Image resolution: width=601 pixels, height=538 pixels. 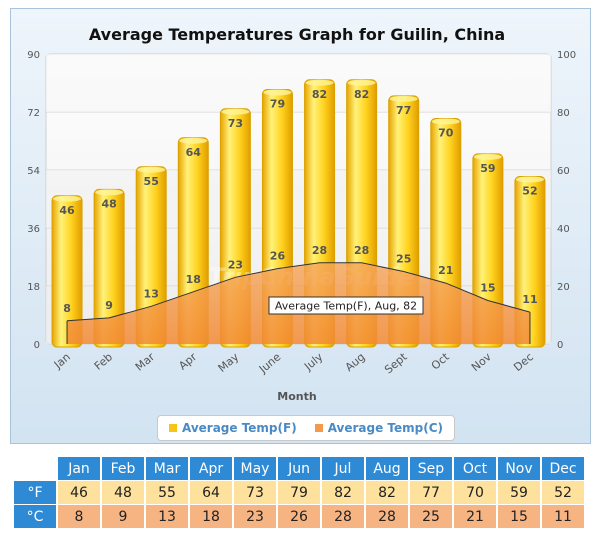 What do you see at coordinates (403, 110) in the screenshot?
I see `bar-value-label: 77` at bounding box center [403, 110].